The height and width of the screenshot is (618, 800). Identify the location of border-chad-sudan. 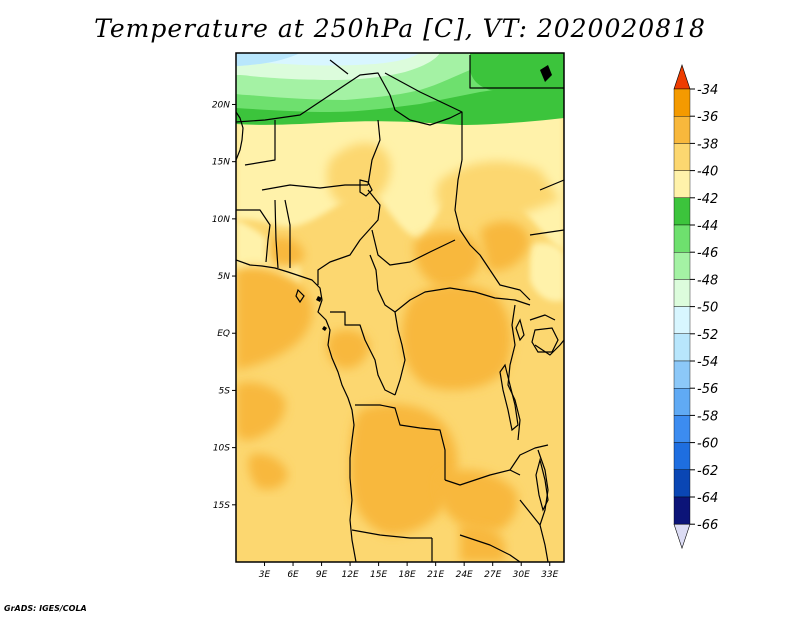
(472, 215).